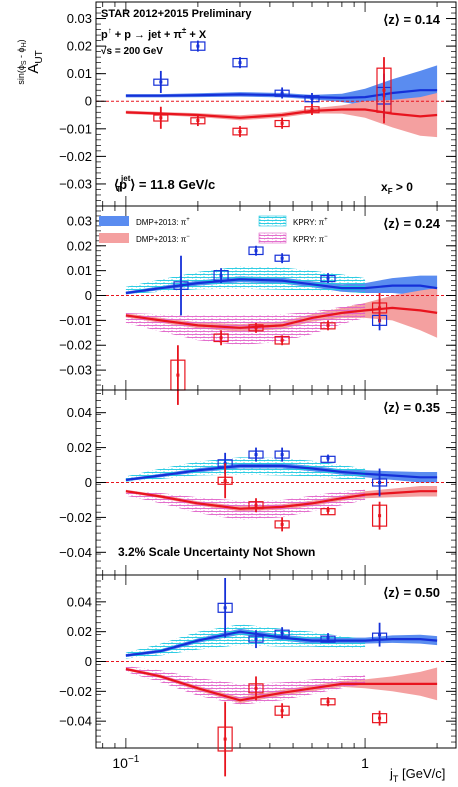  I want to click on z-label: ⟨z⟩ = 0.24, so click(412, 223).